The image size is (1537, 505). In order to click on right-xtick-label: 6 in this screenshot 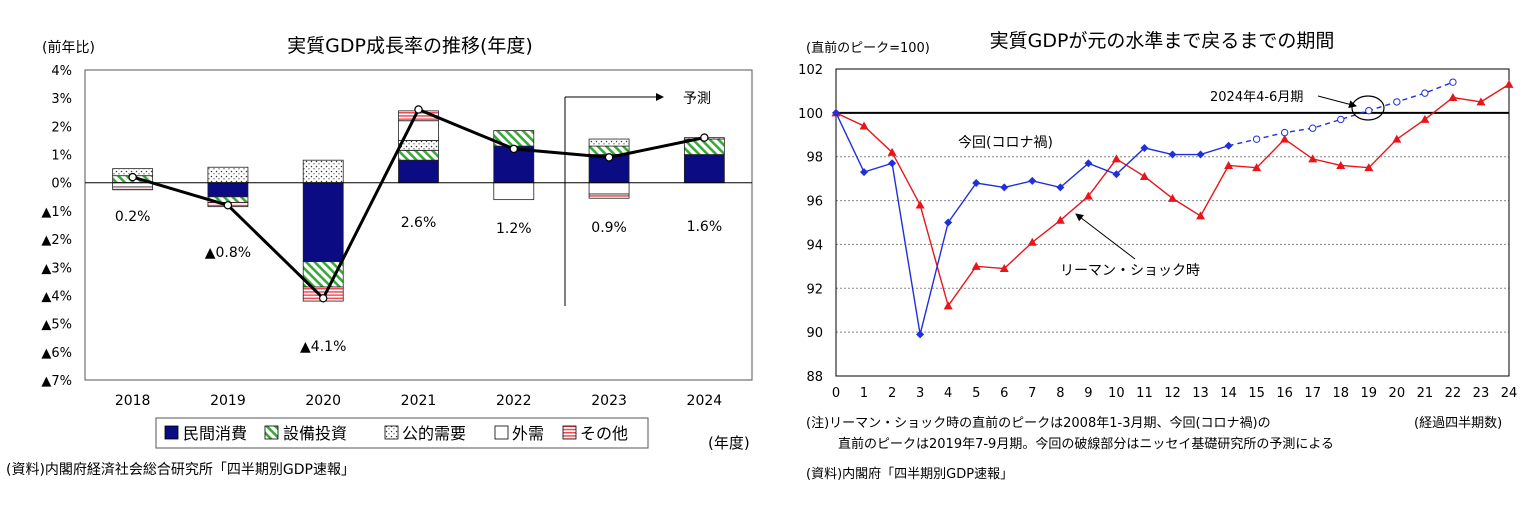, I will do `click(1004, 393)`.